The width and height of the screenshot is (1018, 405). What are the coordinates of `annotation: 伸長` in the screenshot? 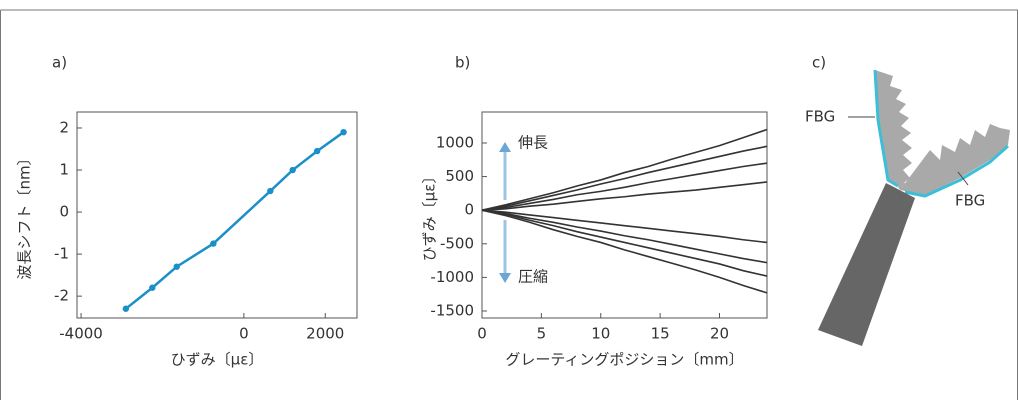 It's located at (533, 143).